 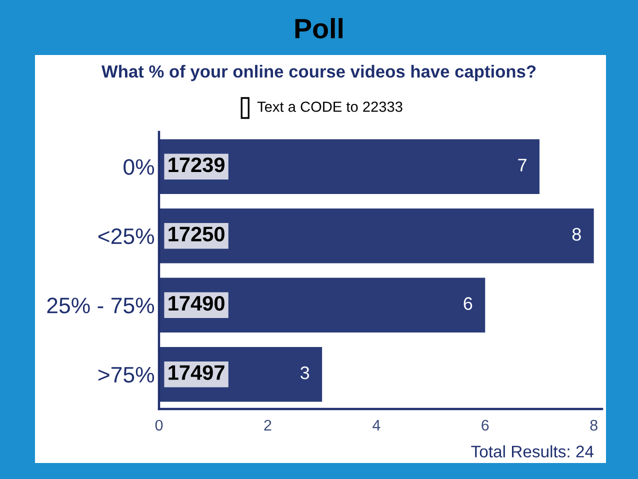 I want to click on annotation: 17239, so click(x=196, y=164).